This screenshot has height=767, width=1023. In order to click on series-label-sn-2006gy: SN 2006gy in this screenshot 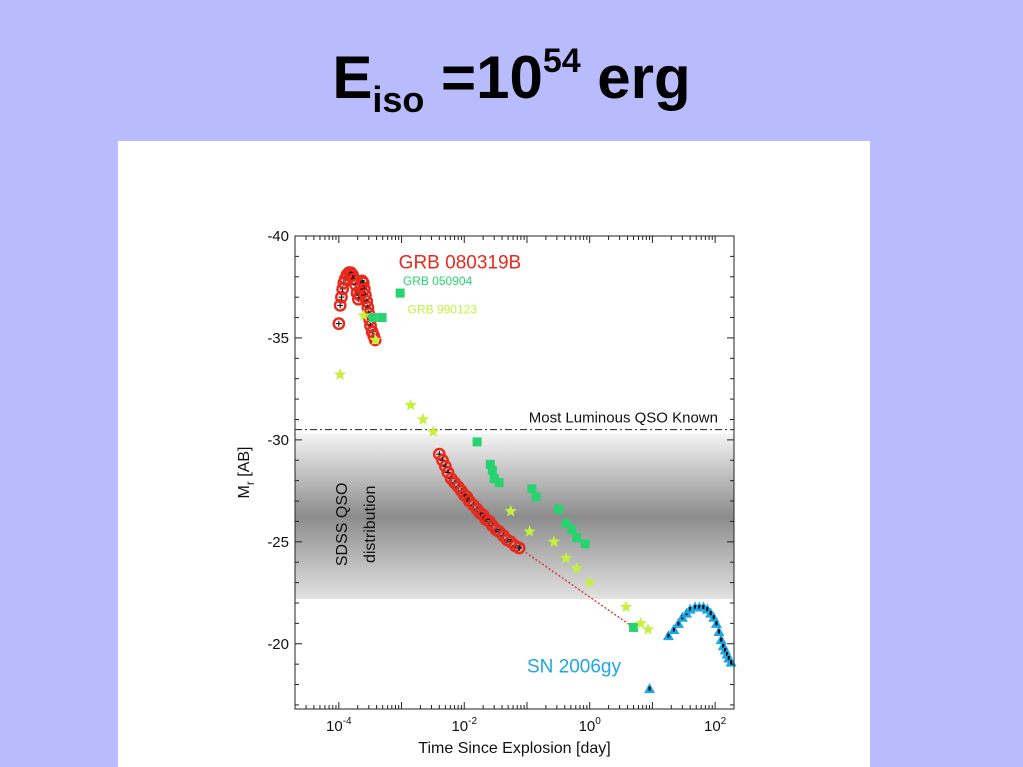, I will do `click(574, 666)`.